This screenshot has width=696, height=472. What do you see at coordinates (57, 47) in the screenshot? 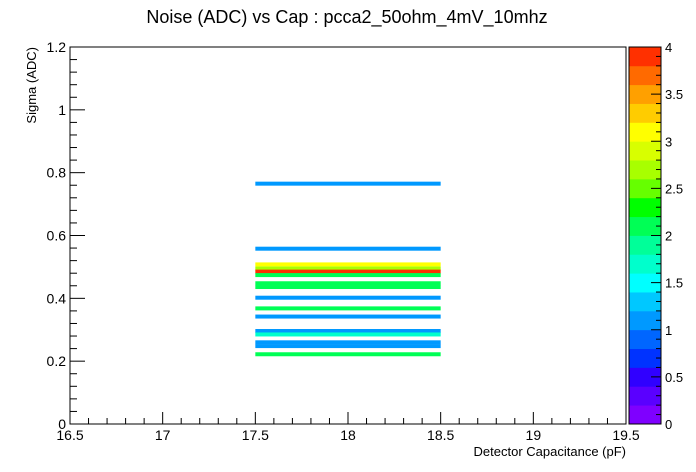
I see `y-tick-label: 1.2` at bounding box center [57, 47].